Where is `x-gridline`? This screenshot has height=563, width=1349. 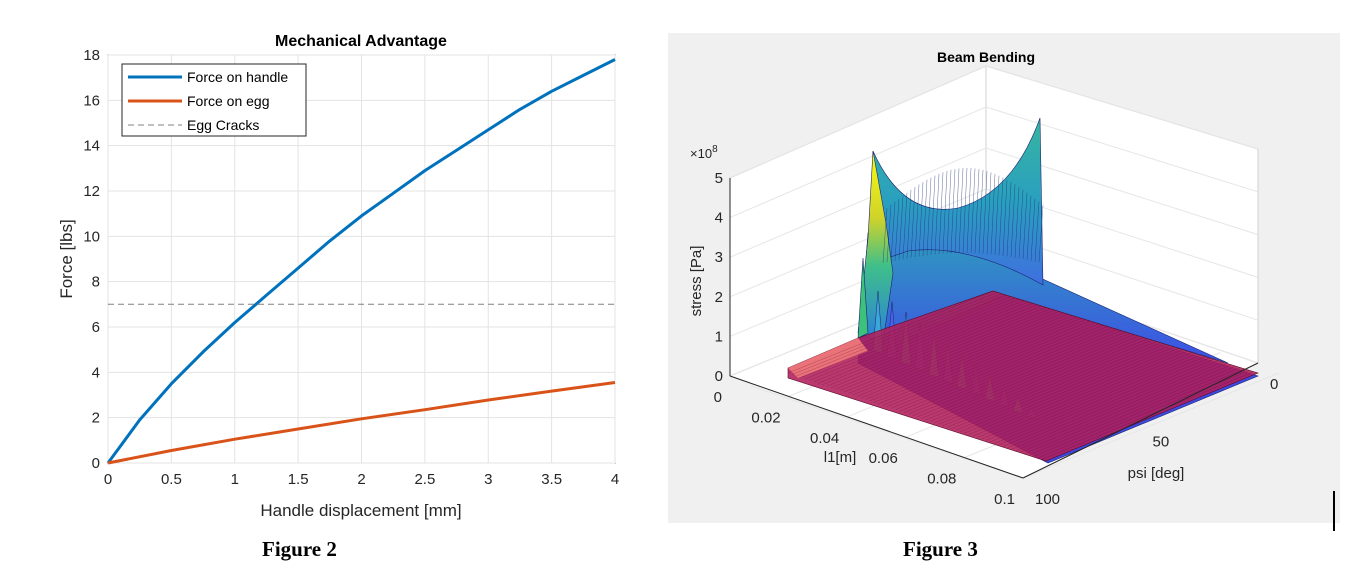 x-gridline is located at coordinates (1151, 425).